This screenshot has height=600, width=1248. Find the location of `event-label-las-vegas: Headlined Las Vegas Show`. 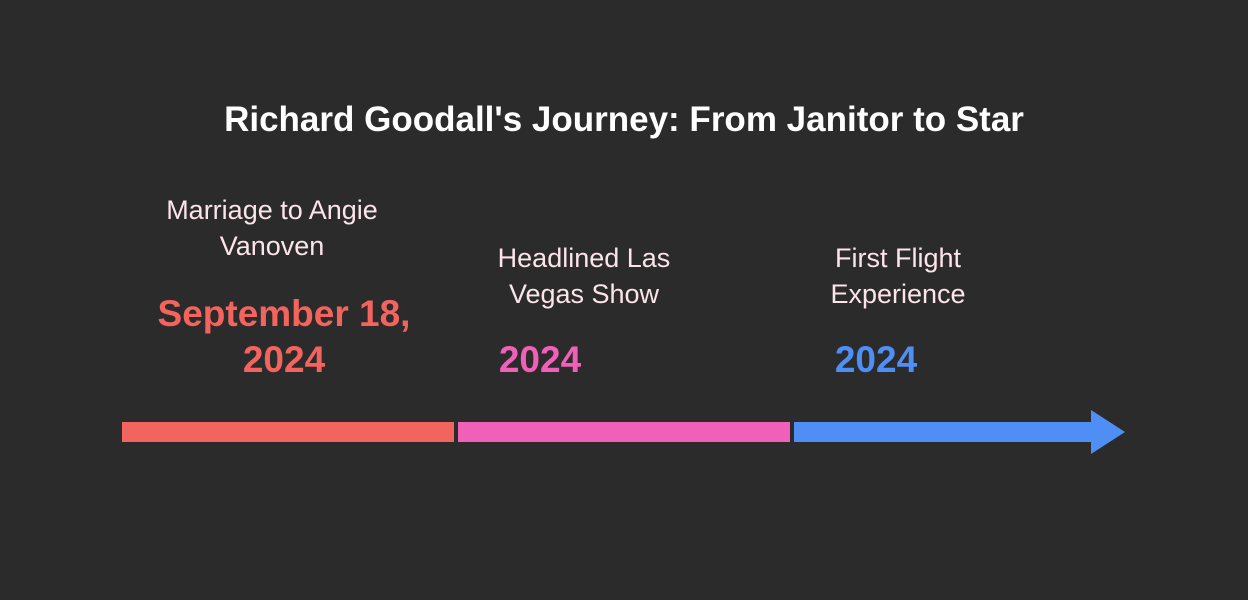

event-label-las-vegas: Headlined Las Vegas Show is located at coordinates (584, 276).